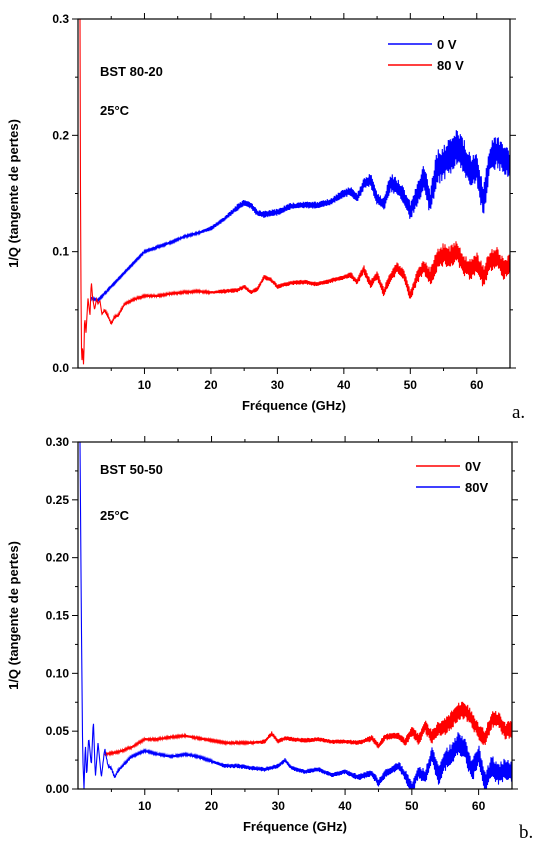 This screenshot has width=535, height=845. I want to click on legend-label-80v: 80V, so click(476, 487).